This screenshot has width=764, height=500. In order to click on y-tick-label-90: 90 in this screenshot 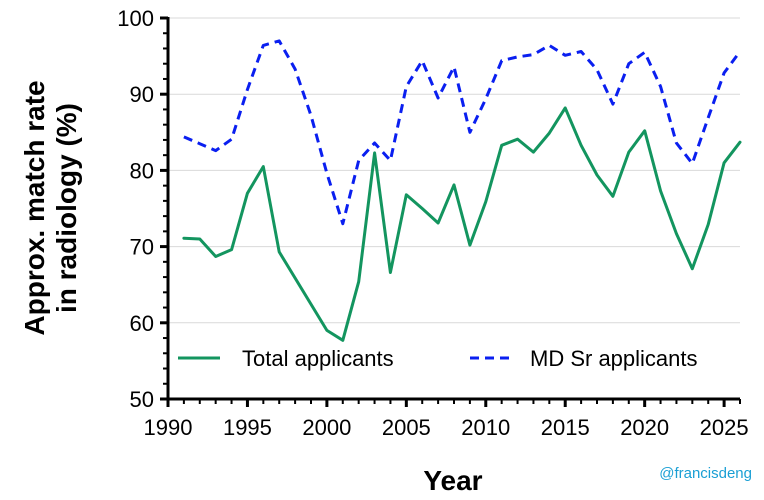, I will do `click(142, 94)`.